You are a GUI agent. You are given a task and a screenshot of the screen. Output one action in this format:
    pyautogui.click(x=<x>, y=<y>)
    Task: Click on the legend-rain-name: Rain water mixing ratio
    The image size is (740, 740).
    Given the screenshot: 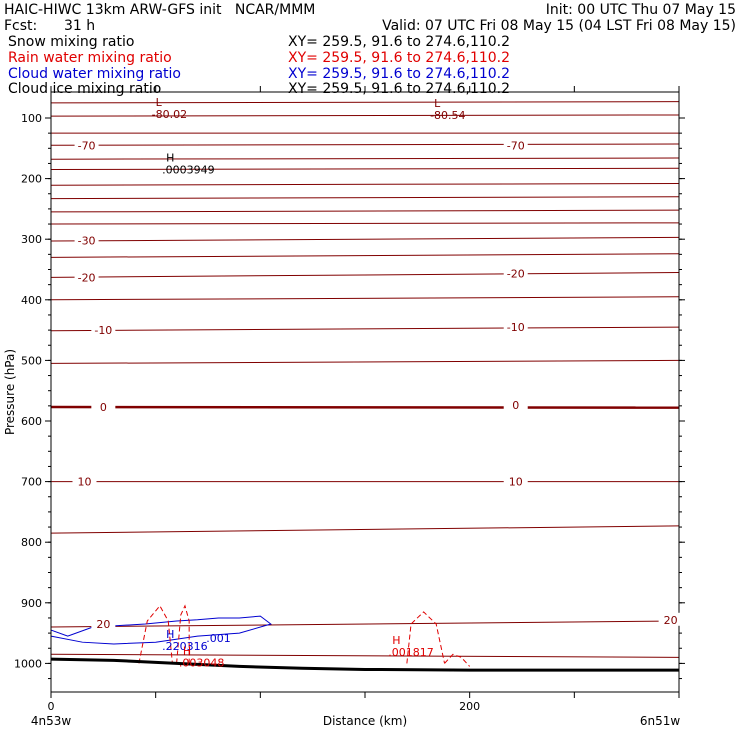 What is the action you would take?
    pyautogui.click(x=90, y=58)
    